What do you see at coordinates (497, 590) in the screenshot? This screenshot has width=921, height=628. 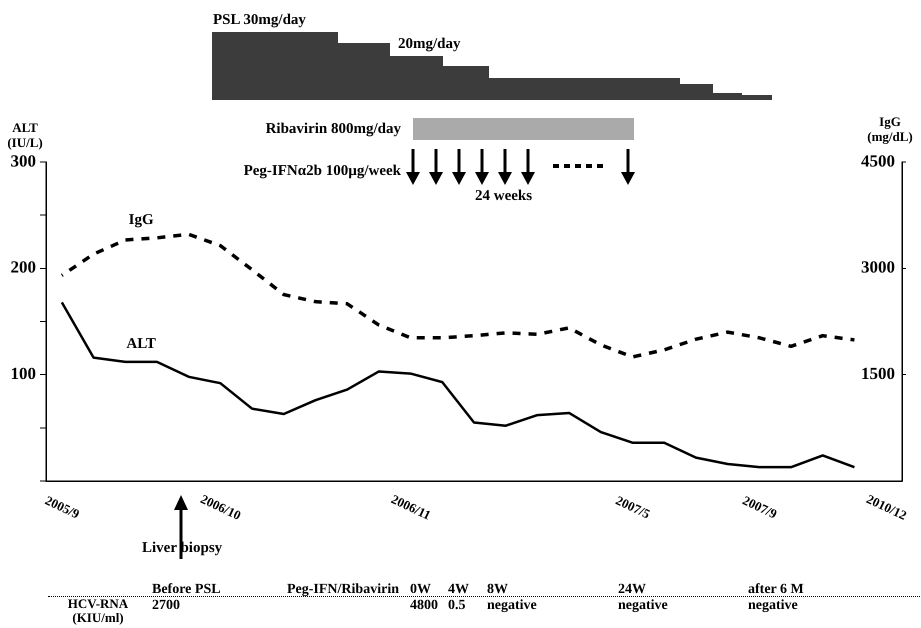 I see `text: 8W` at bounding box center [497, 590].